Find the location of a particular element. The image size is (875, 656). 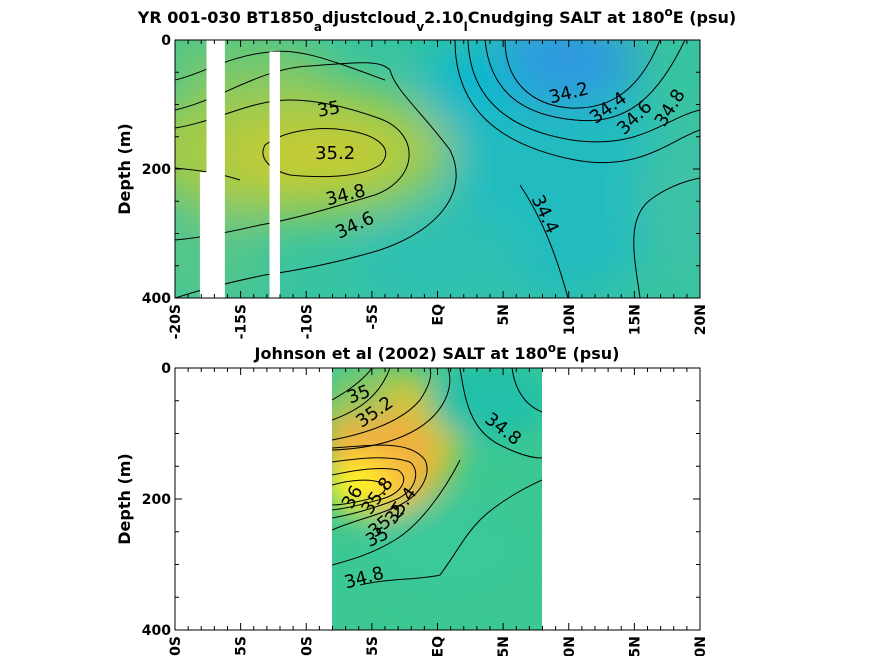

top-x-tick-label: -5S is located at coordinates (373, 317).